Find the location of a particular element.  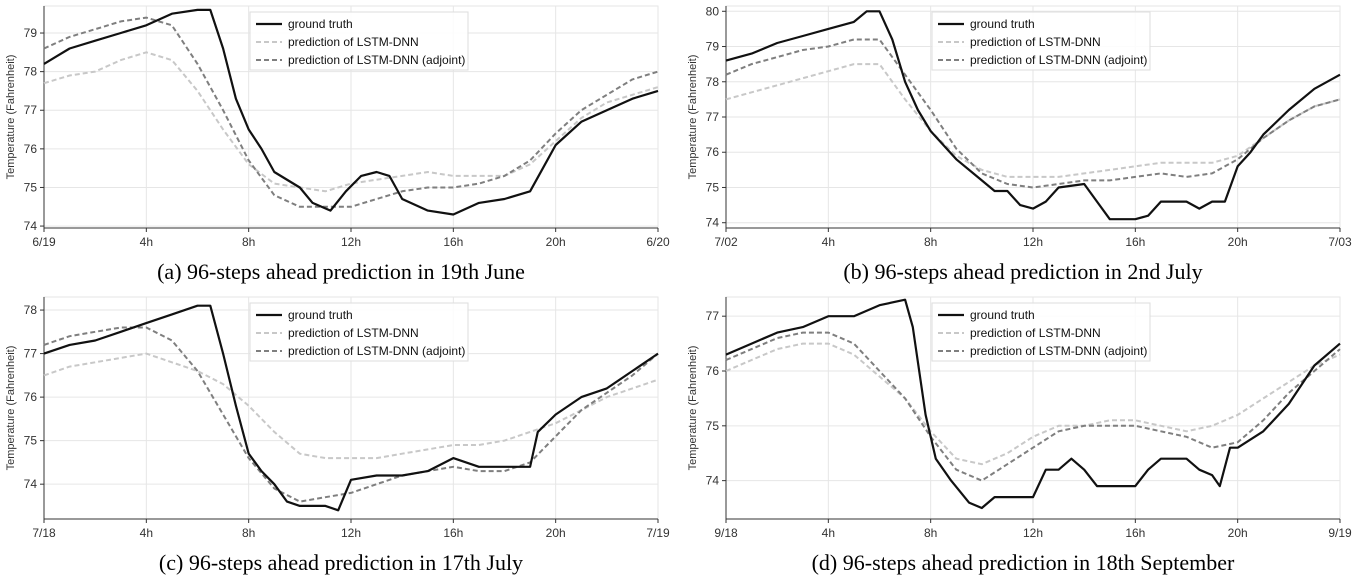

x-tick-label: 9/19 is located at coordinates (1340, 533).